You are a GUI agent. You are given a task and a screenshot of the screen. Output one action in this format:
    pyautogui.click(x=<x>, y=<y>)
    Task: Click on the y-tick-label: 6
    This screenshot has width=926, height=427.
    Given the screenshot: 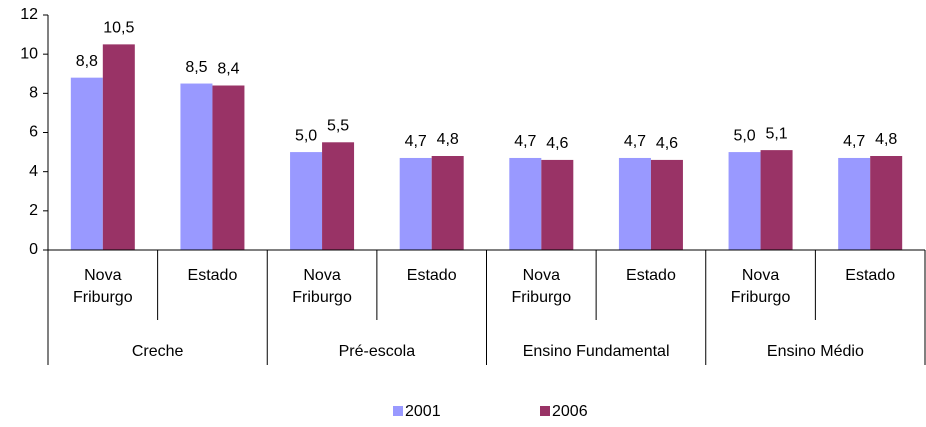 What is the action you would take?
    pyautogui.click(x=33, y=132)
    